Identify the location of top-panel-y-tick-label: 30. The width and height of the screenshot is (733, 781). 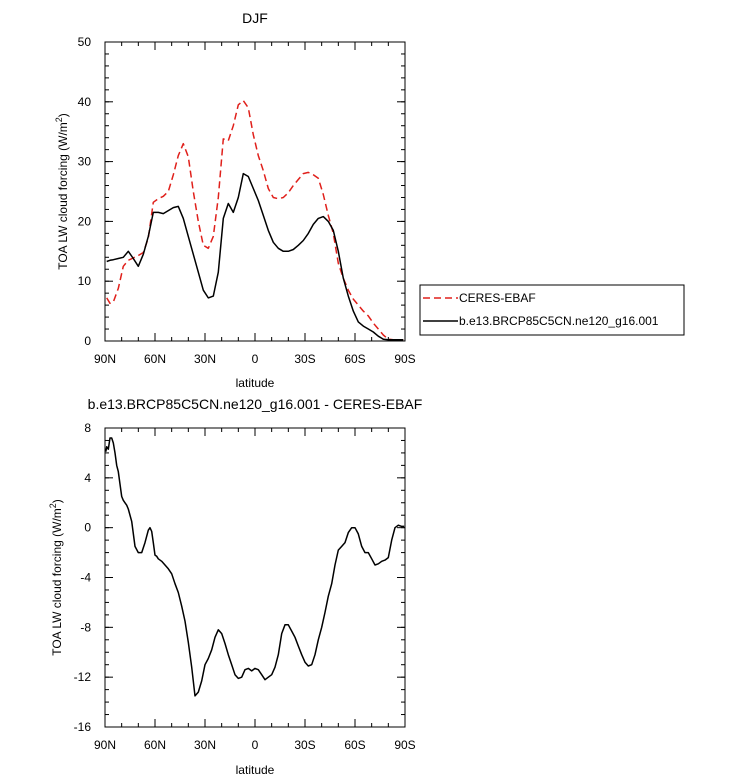
(85, 162).